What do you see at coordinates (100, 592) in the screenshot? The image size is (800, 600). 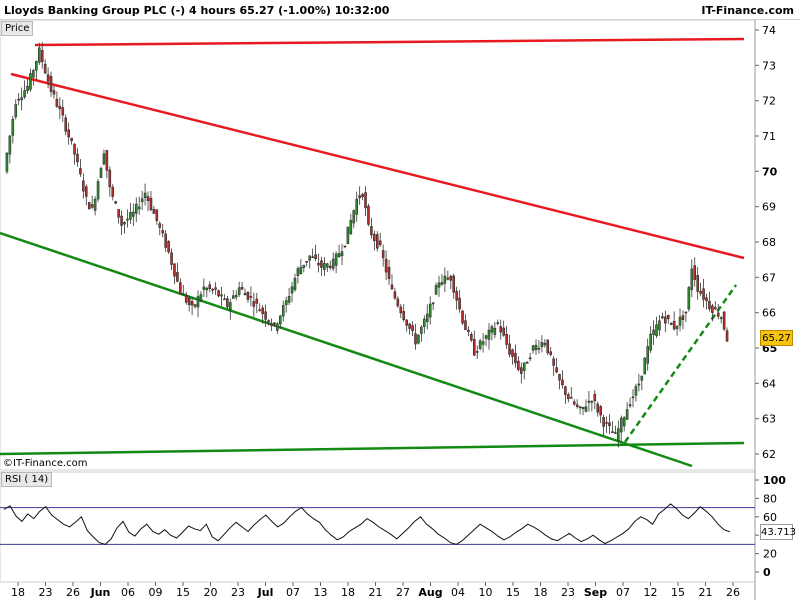 I see `x-tick-label: Jun` at bounding box center [100, 592].